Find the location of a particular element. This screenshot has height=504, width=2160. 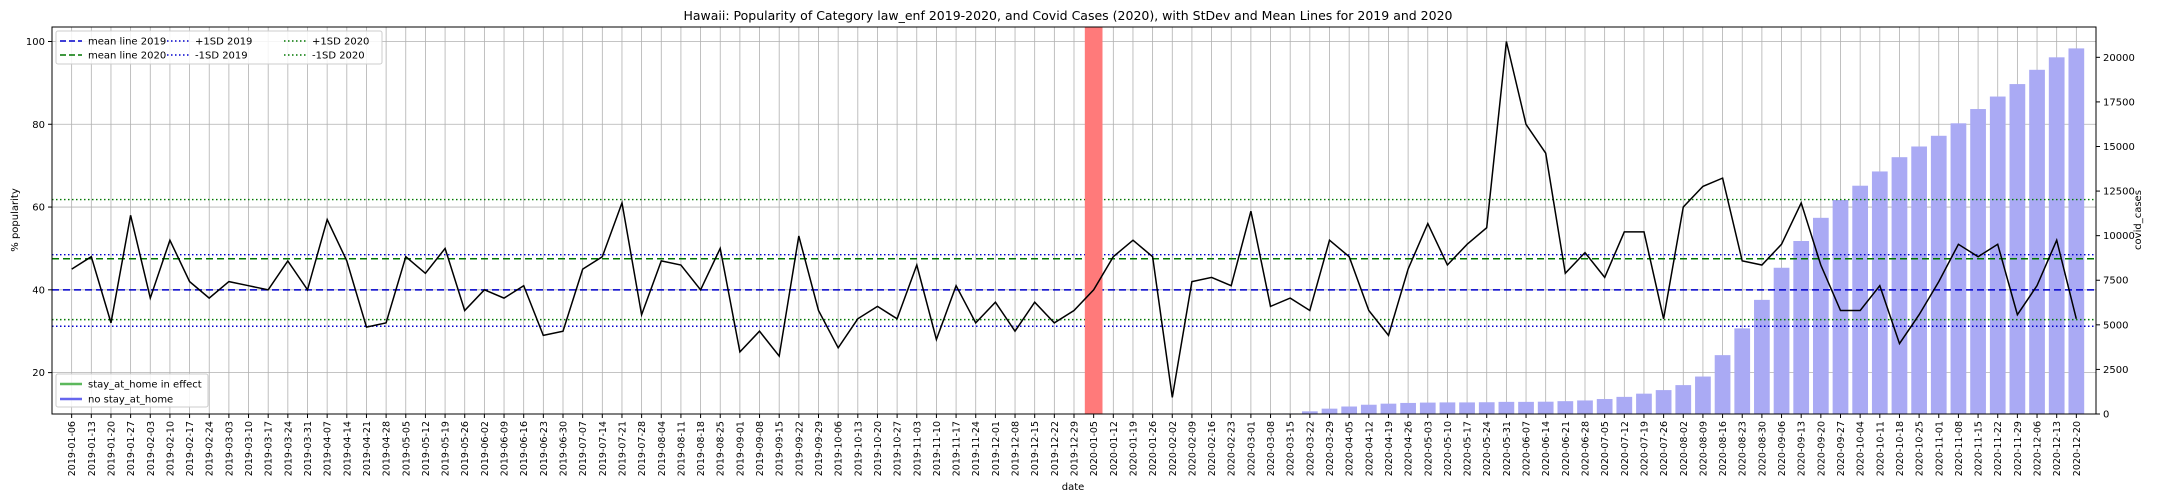

legend-bars-box is located at coordinates (132, 390).